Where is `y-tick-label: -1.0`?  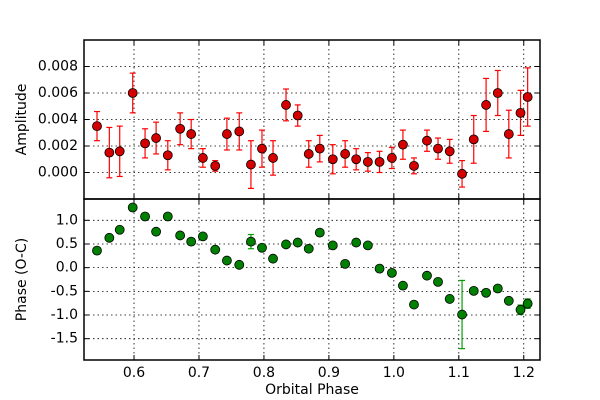 y-tick-label: -1.0 is located at coordinates (64, 315).